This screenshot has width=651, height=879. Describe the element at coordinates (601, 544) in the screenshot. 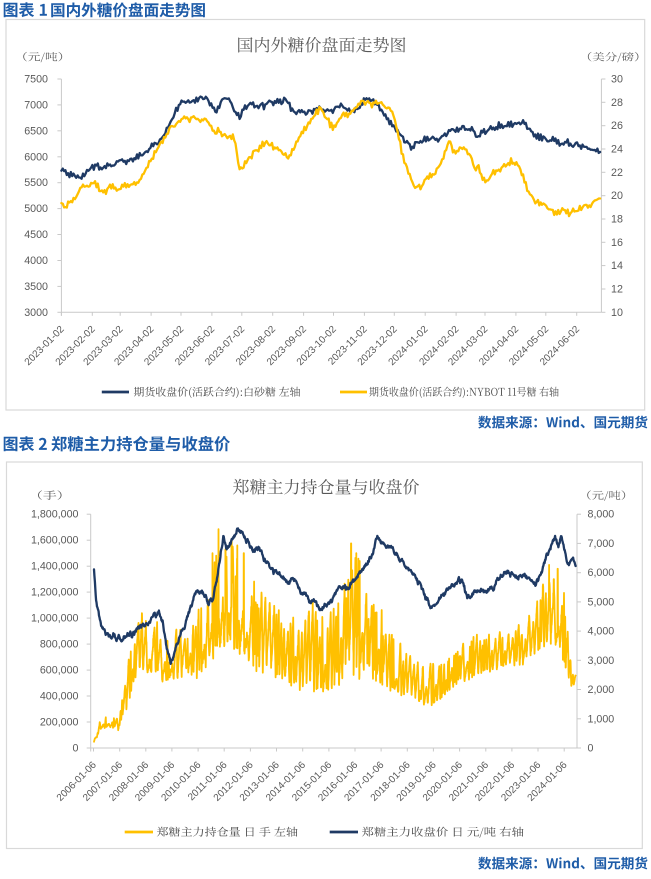

I see `svg-text: 7,000` at that location.